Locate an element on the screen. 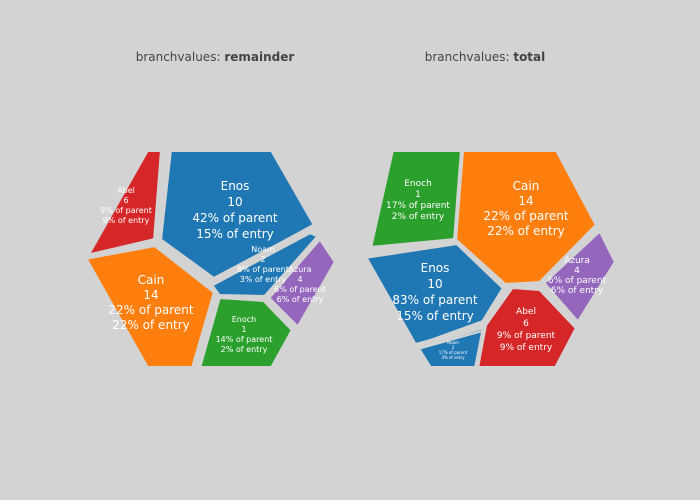 The height and width of the screenshot is (500, 700). cell-label-enos: Enos 10 42% of parent 15% of entry is located at coordinates (234, 210).